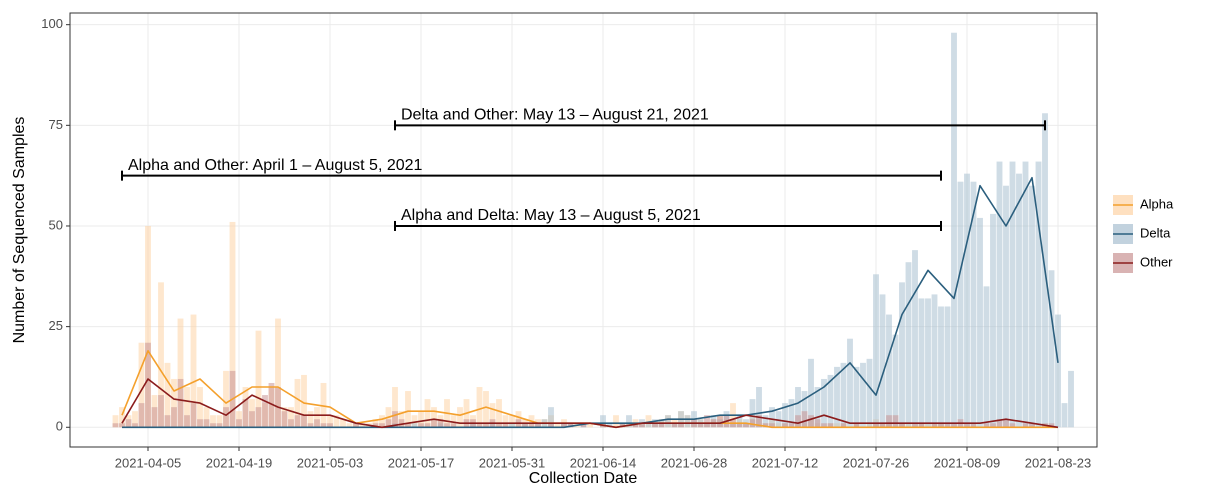 The image size is (1231, 492). I want to click on x-tick-label: 2021-04-19, so click(239, 462).